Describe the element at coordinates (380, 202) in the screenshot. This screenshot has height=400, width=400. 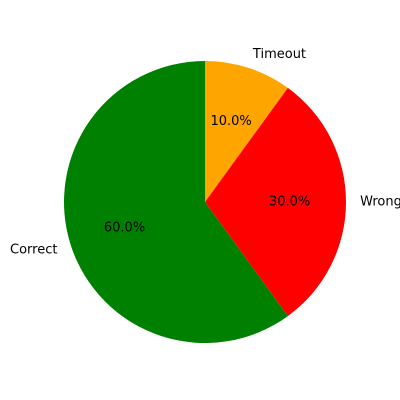
I see `pie-category-label-wrong: Wrong` at that location.